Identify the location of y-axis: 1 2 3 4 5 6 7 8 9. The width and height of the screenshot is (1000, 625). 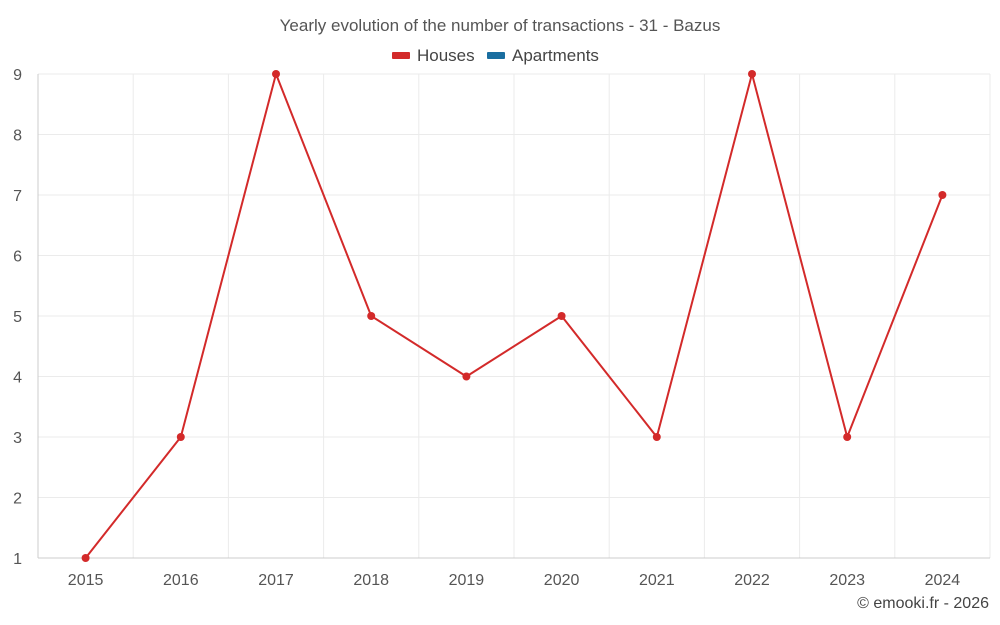
(17, 317).